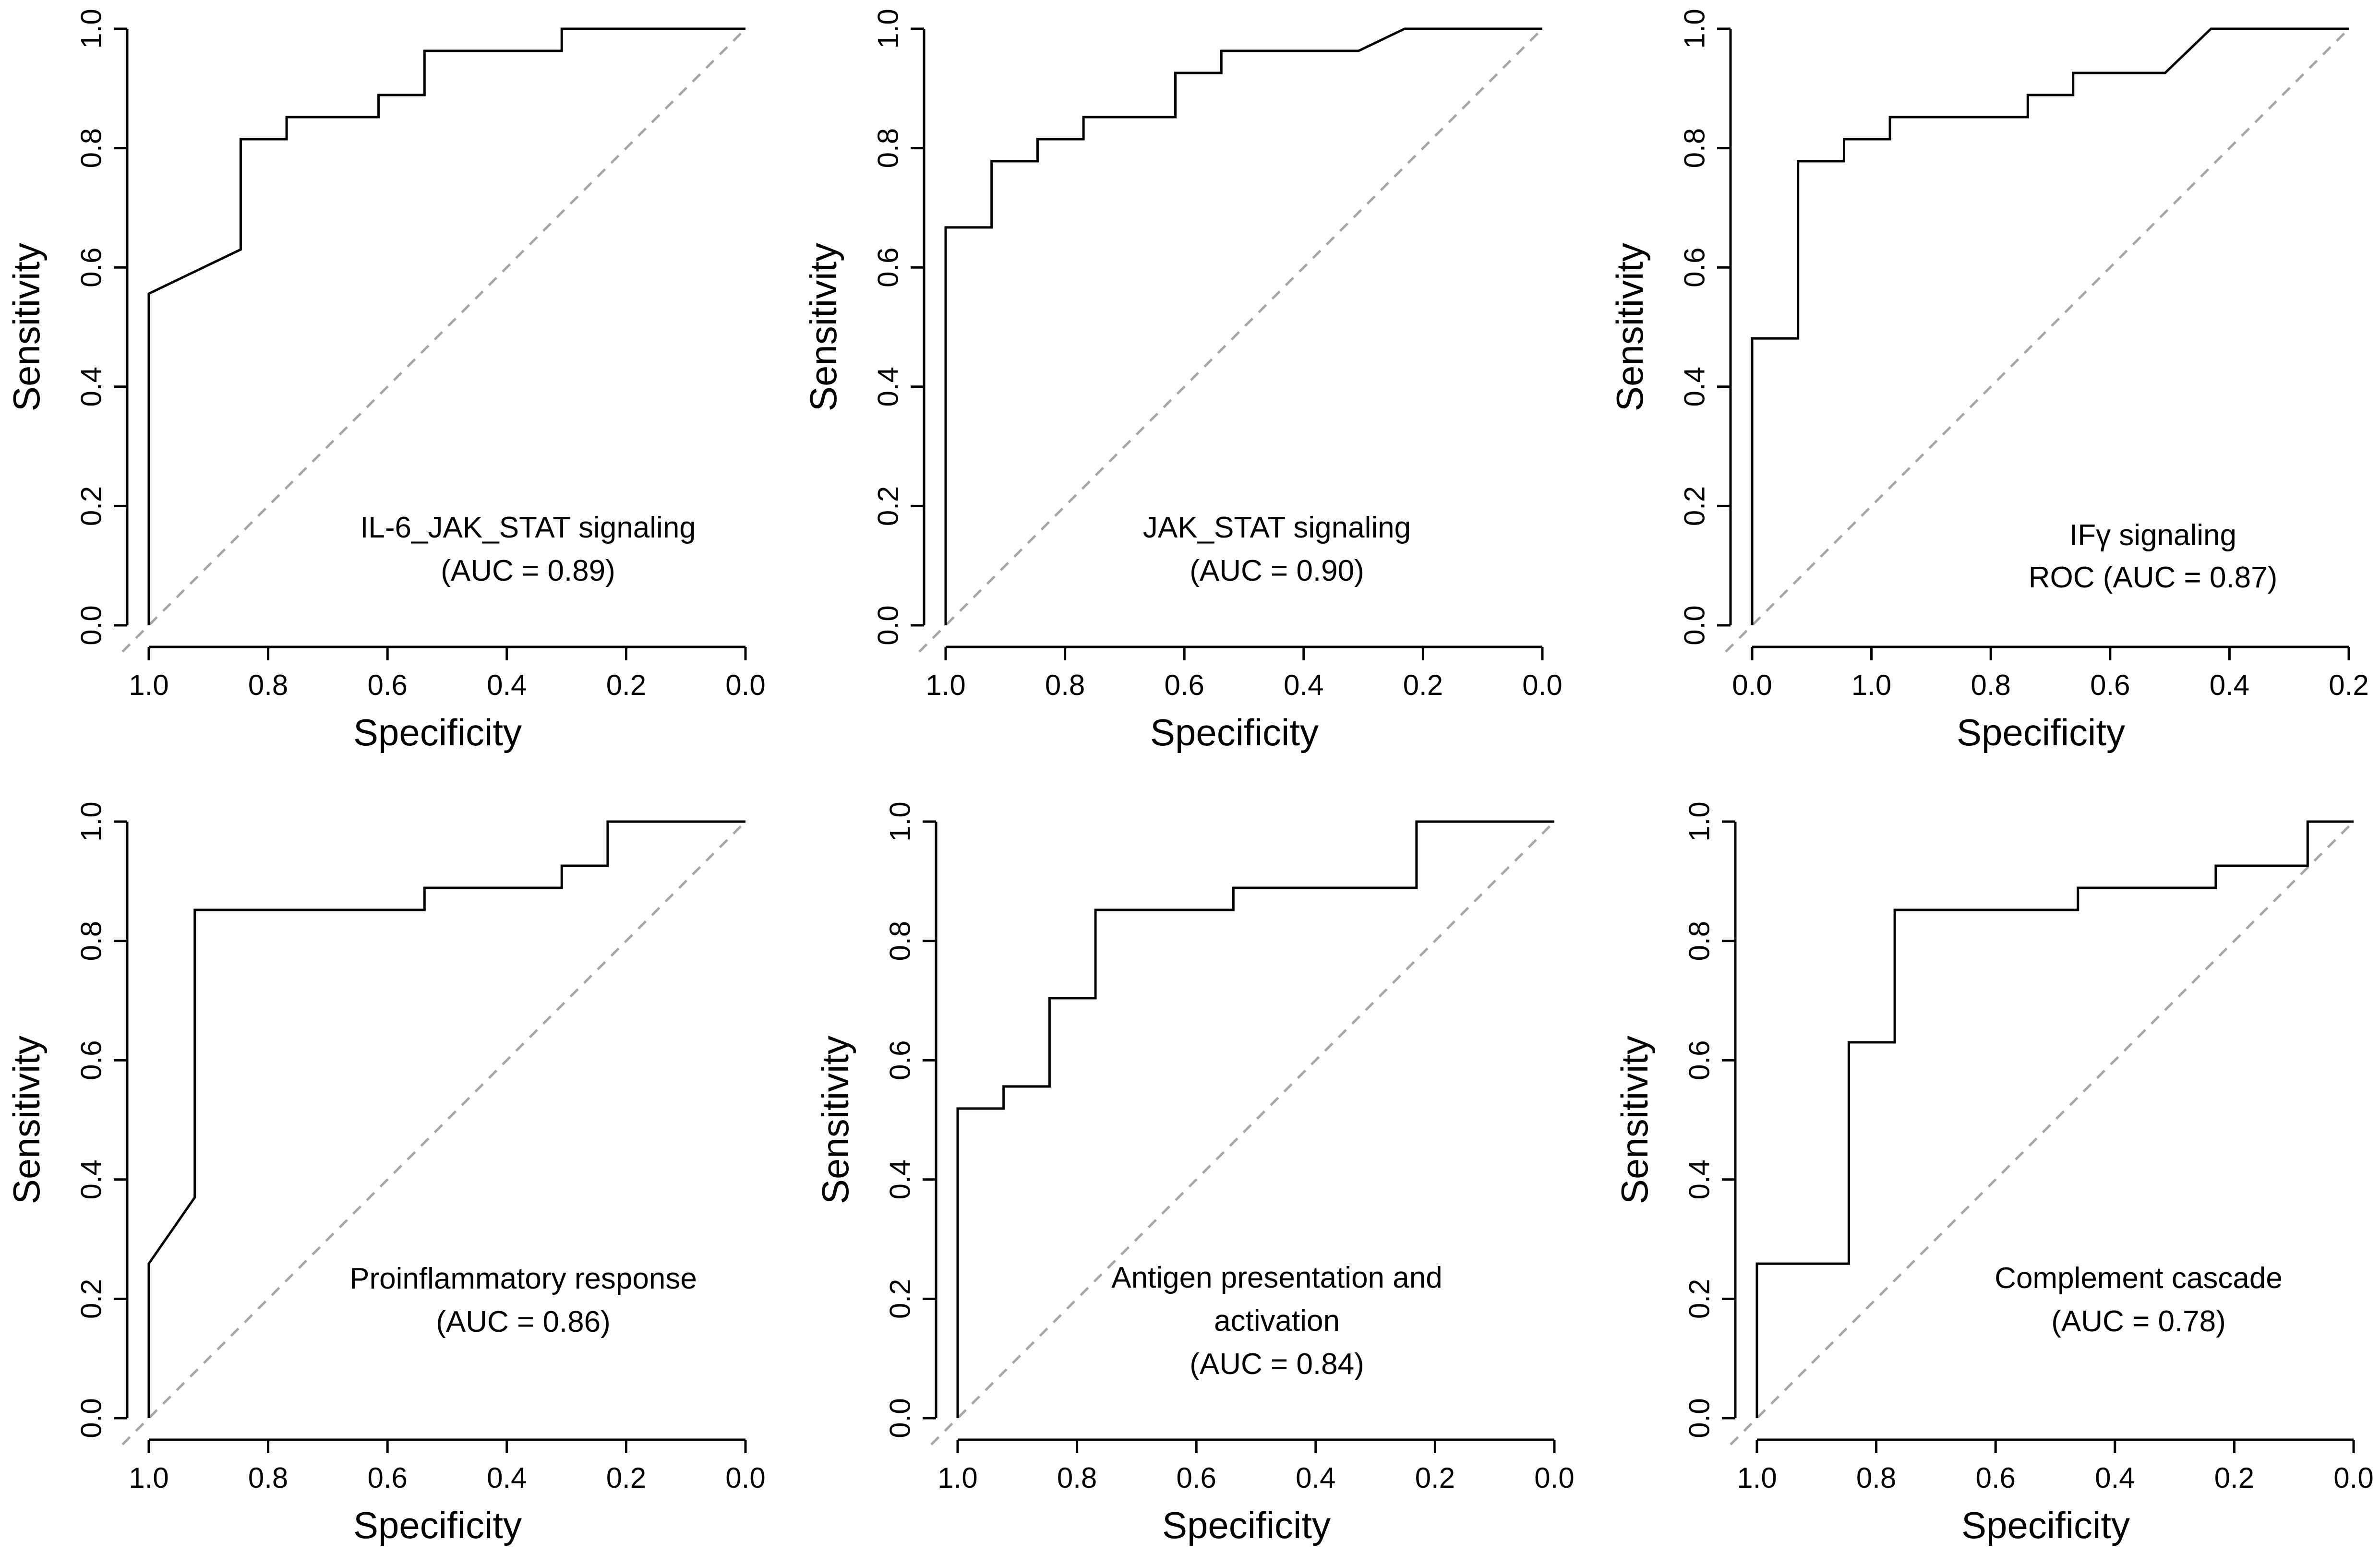  I want to click on annotation-line: (AUC = 0.78), so click(2138, 1321).